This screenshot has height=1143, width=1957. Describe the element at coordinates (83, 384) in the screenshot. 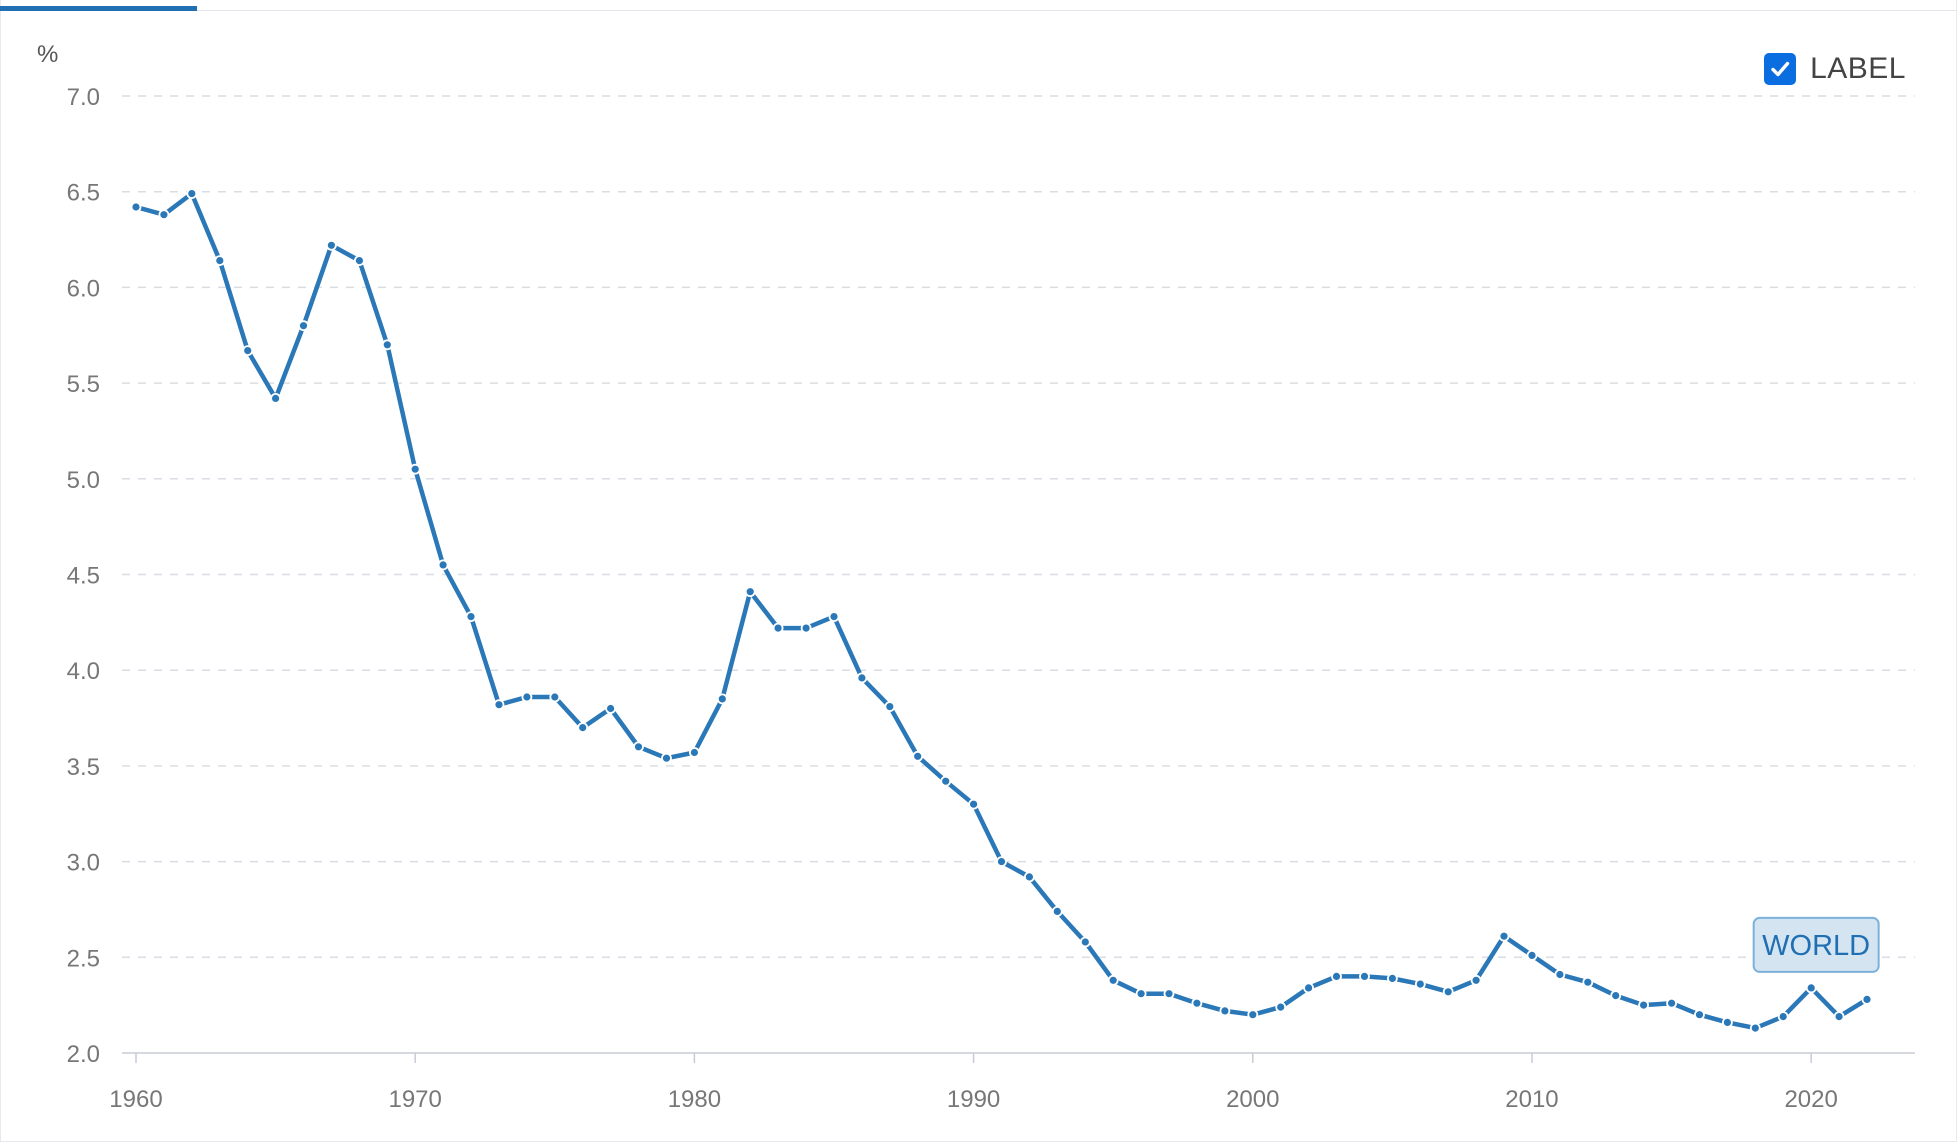

I see `y-tick-label: 5.5` at that location.